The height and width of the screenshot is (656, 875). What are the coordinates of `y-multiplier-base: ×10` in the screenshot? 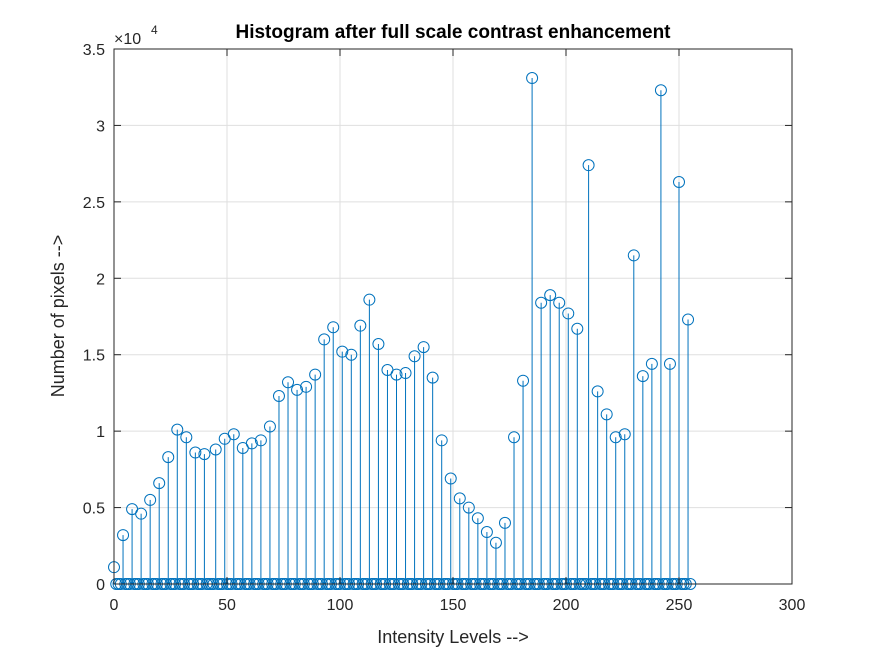 It's located at (127, 39).